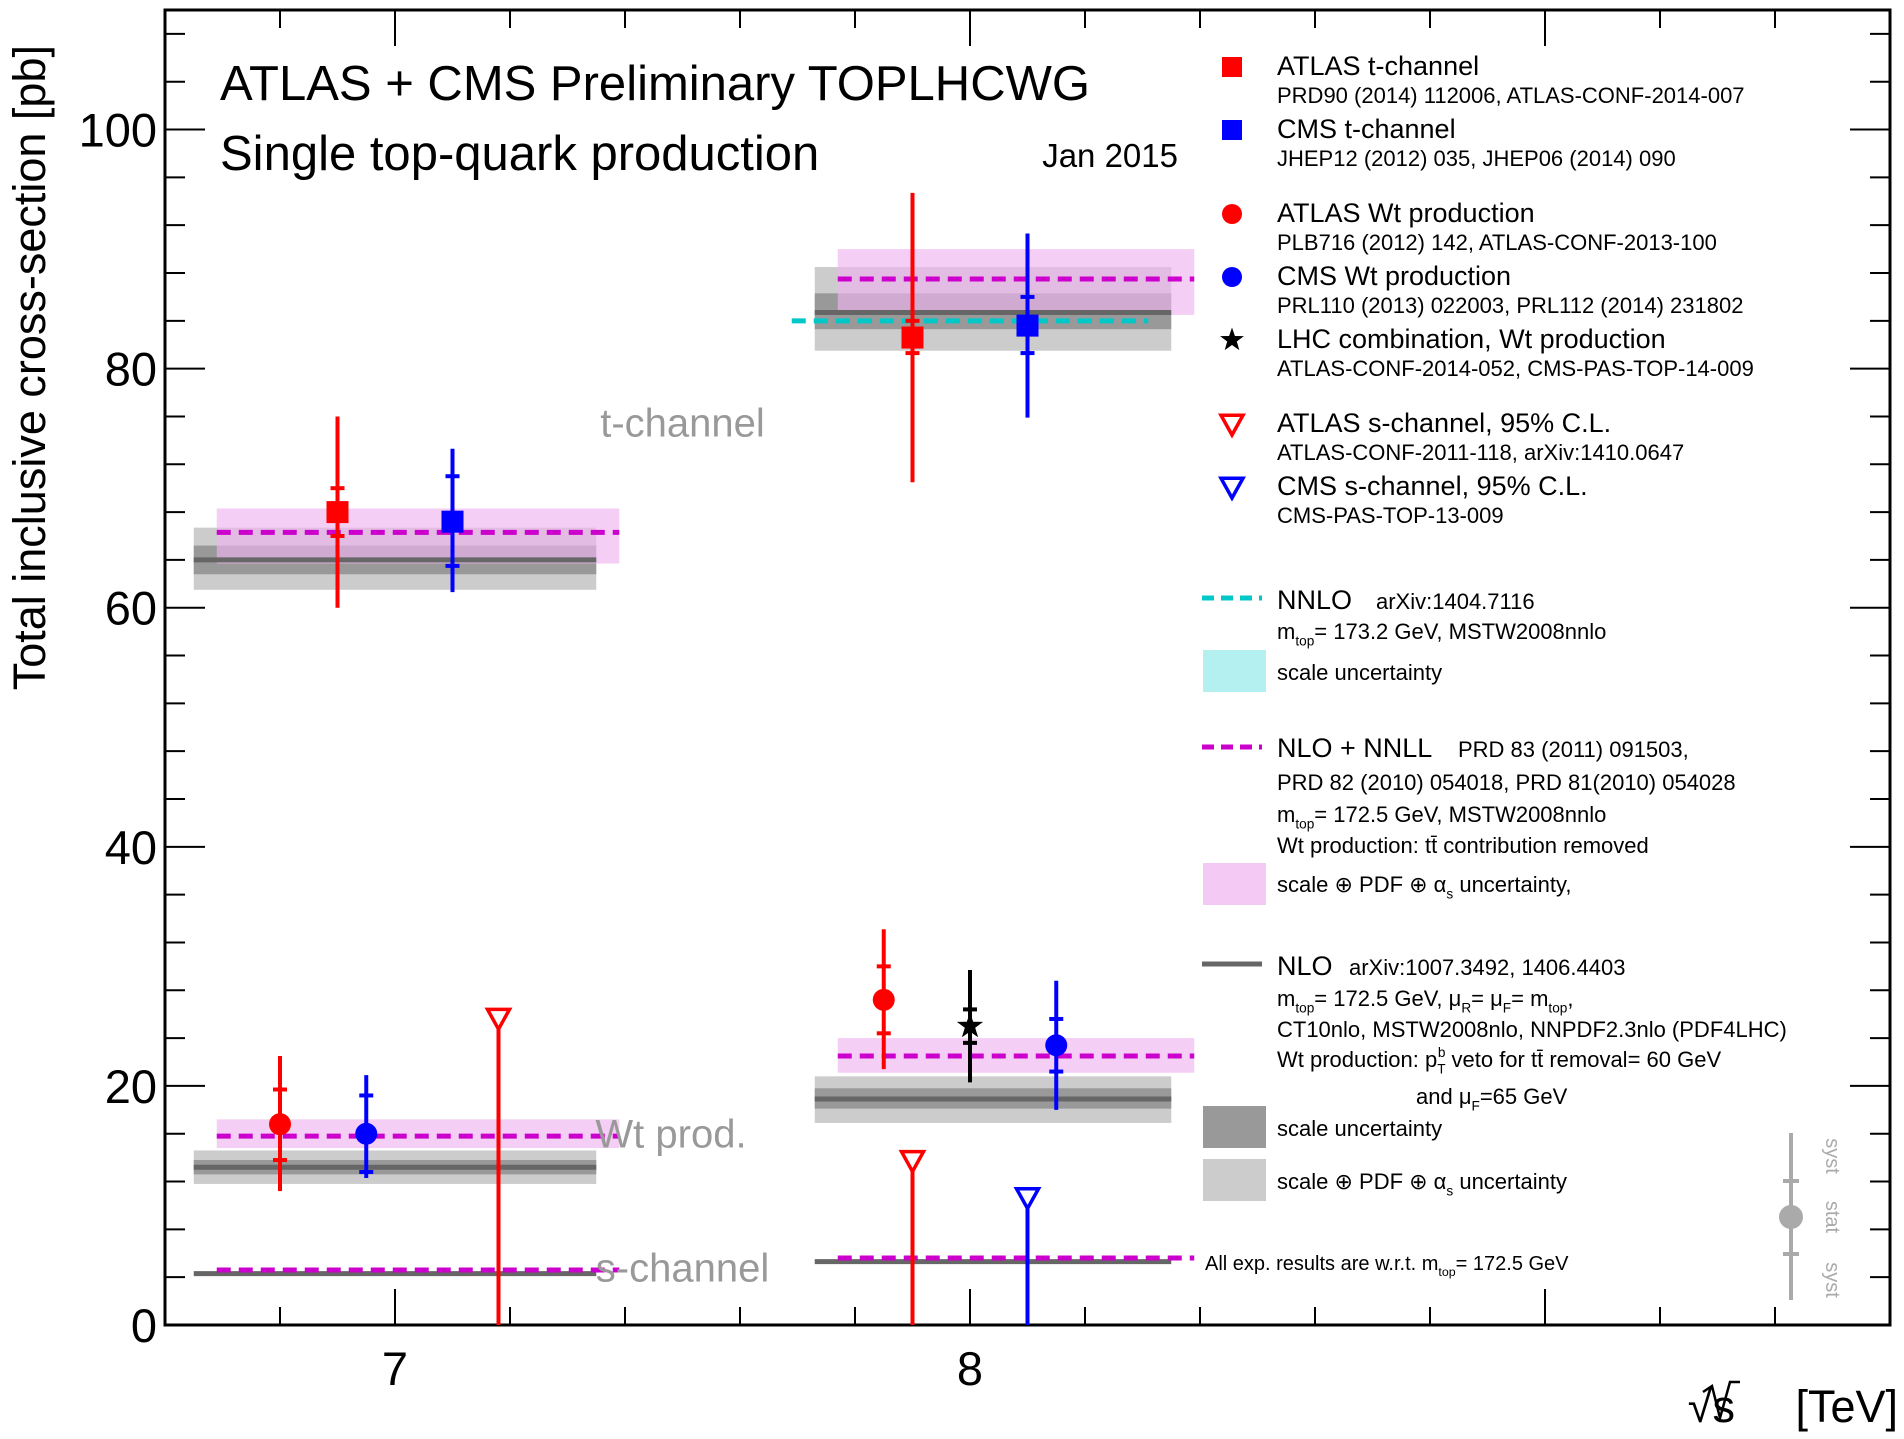  Describe the element at coordinates (670, 1135) in the screenshot. I see `region-label: Wt prod.` at that location.